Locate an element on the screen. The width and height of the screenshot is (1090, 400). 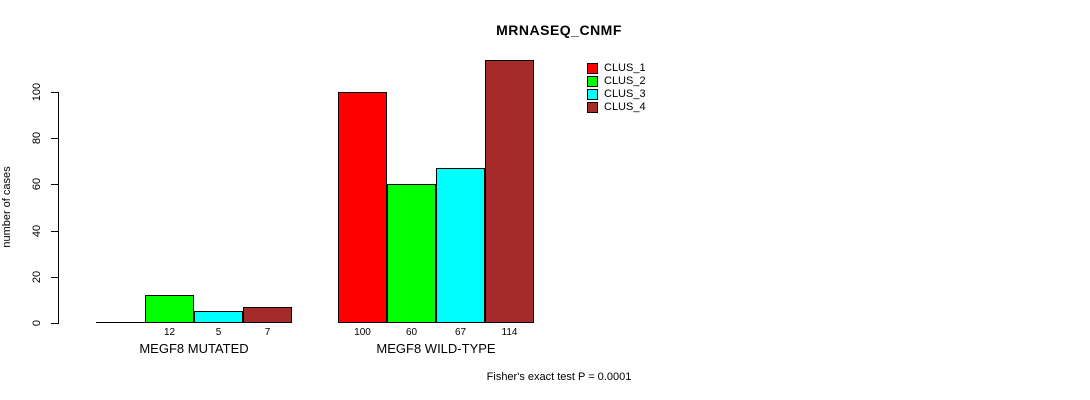
legend-item: CLUS_1 is located at coordinates (616, 68).